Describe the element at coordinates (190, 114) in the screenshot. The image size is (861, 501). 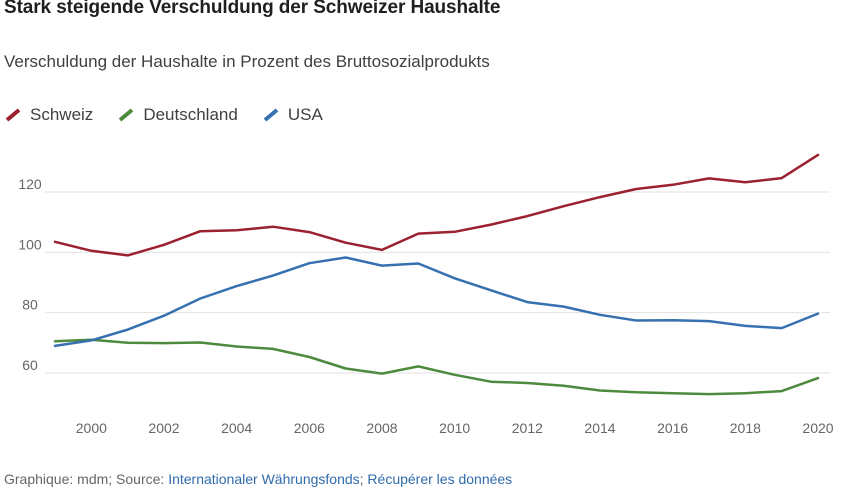
I see `legend-label-deutschland: Deutschland` at that location.